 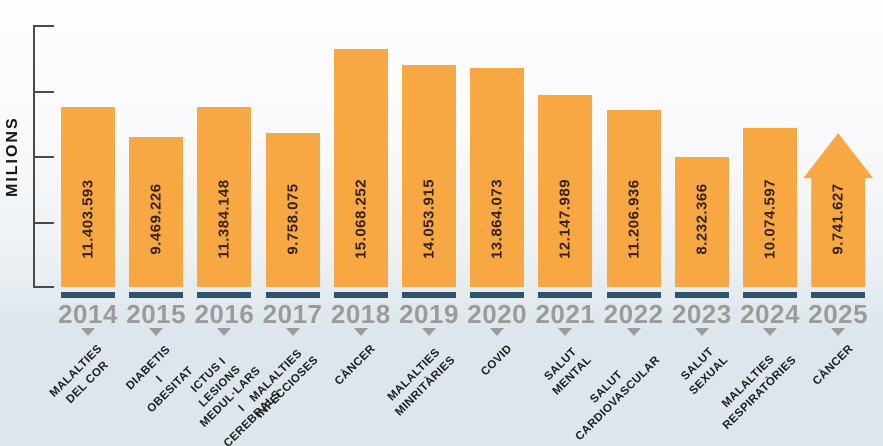 I want to click on bar-value-label: 14.053.915, so click(x=429, y=219).